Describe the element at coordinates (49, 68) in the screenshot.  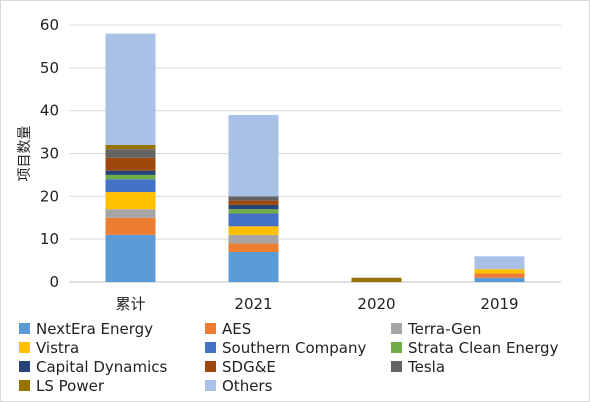
I see `y-tick-label: 50` at that location.